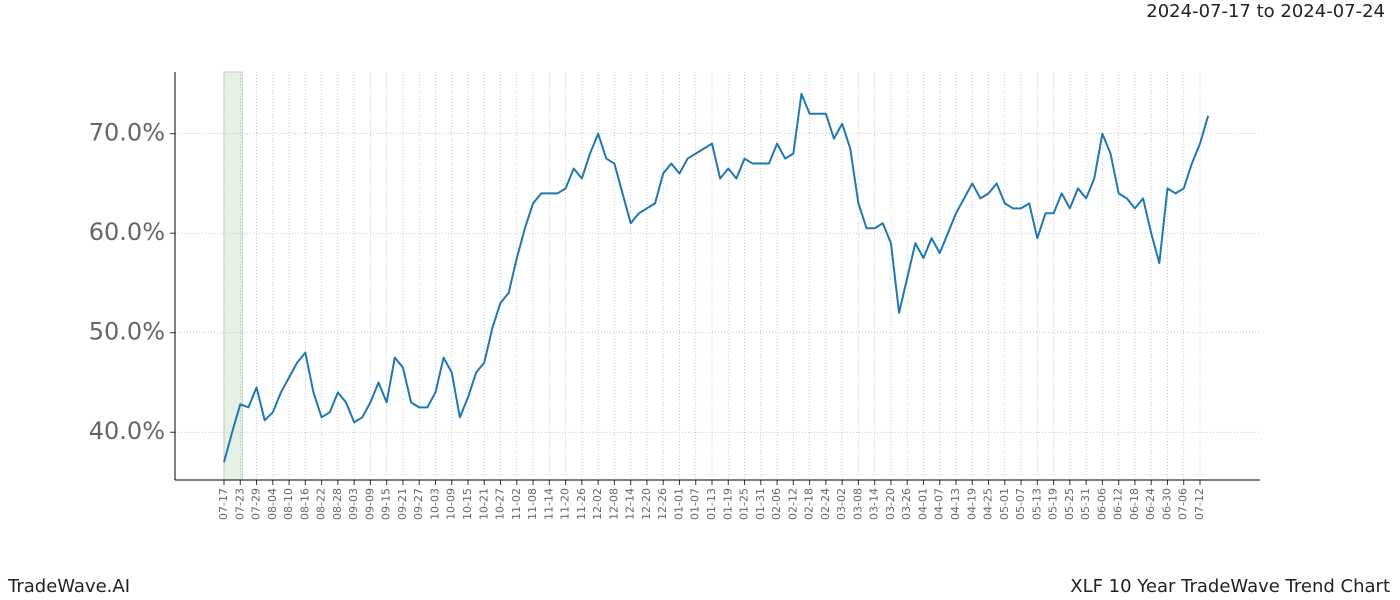  What do you see at coordinates (988, 504) in the screenshot?
I see `x-tick-label: 04-25` at bounding box center [988, 504].